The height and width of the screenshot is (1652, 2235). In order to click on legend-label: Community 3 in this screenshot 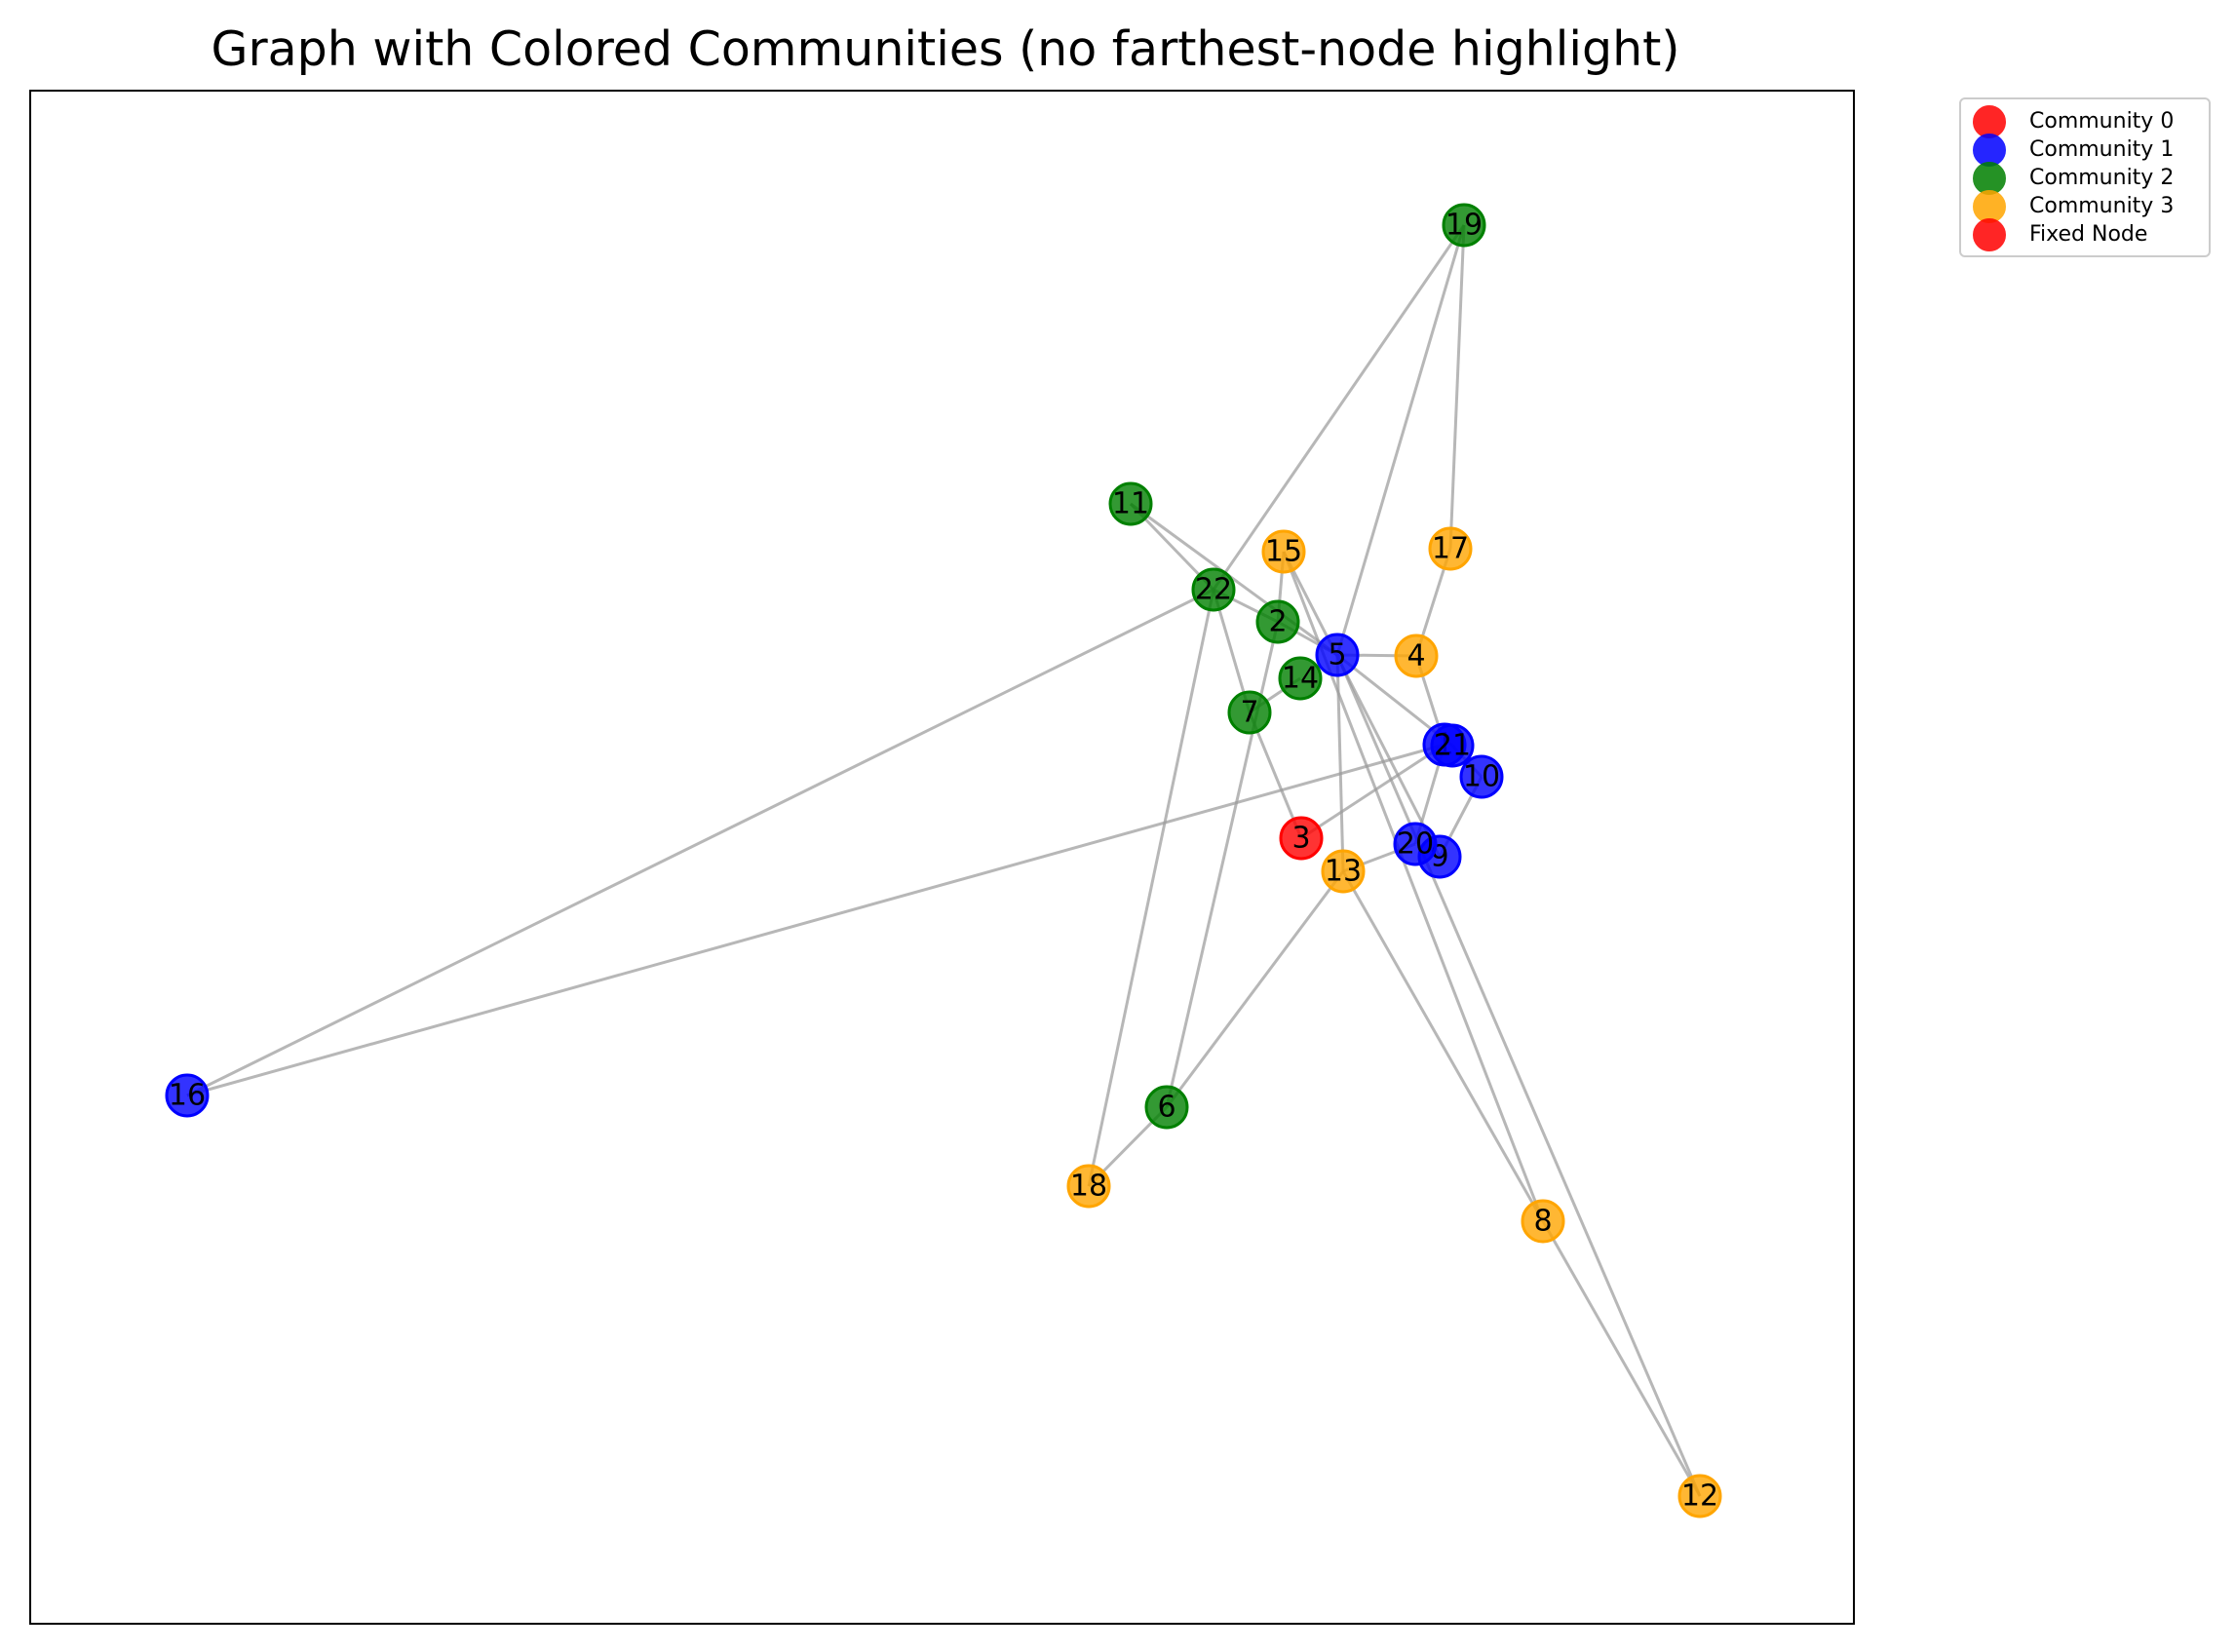, I will do `click(2102, 206)`.